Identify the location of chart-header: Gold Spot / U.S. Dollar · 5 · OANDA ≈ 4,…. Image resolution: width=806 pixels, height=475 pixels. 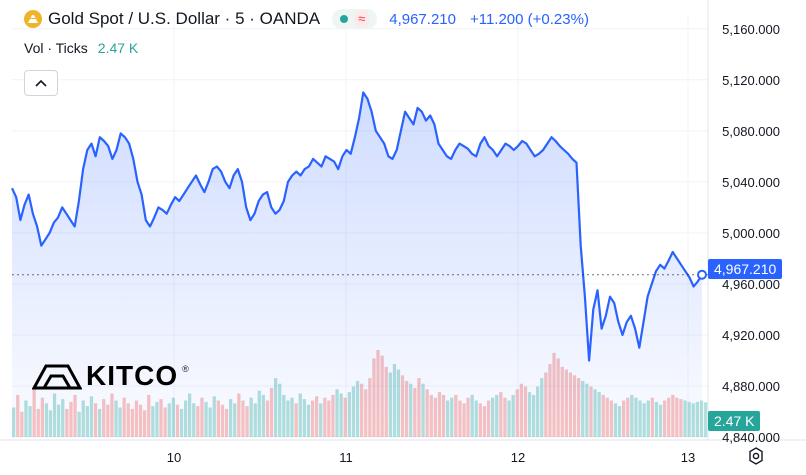
(306, 19).